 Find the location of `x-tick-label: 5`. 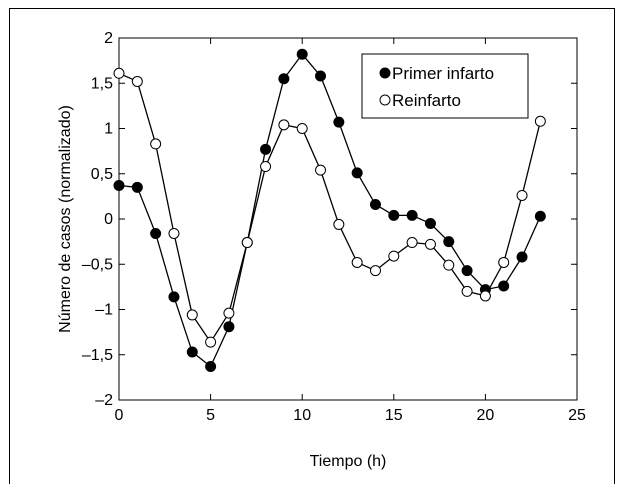

x-tick-label: 5 is located at coordinates (210, 415).